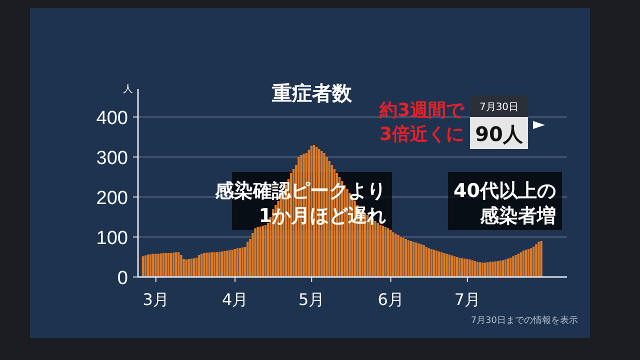 This screenshot has height=360, width=640. I want to click on y-tick-label: 400, so click(112, 118).